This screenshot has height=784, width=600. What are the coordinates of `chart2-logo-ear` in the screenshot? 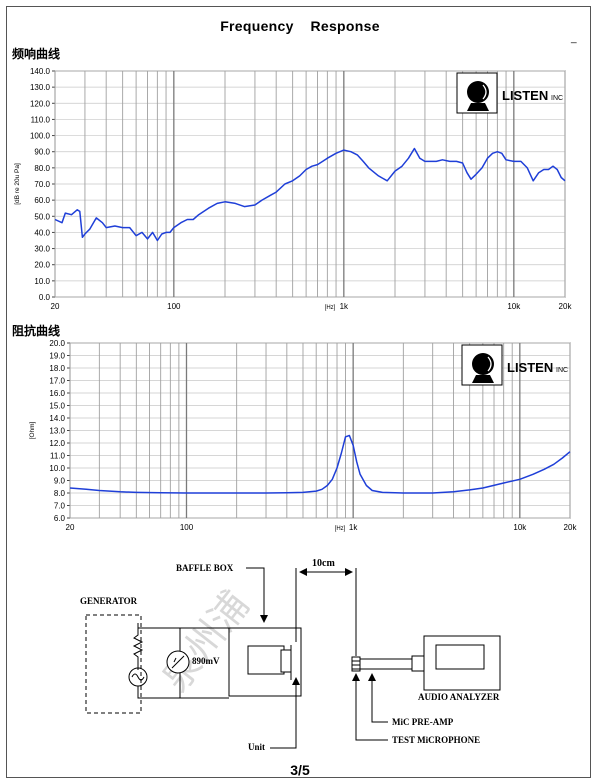 It's located at (489, 364).